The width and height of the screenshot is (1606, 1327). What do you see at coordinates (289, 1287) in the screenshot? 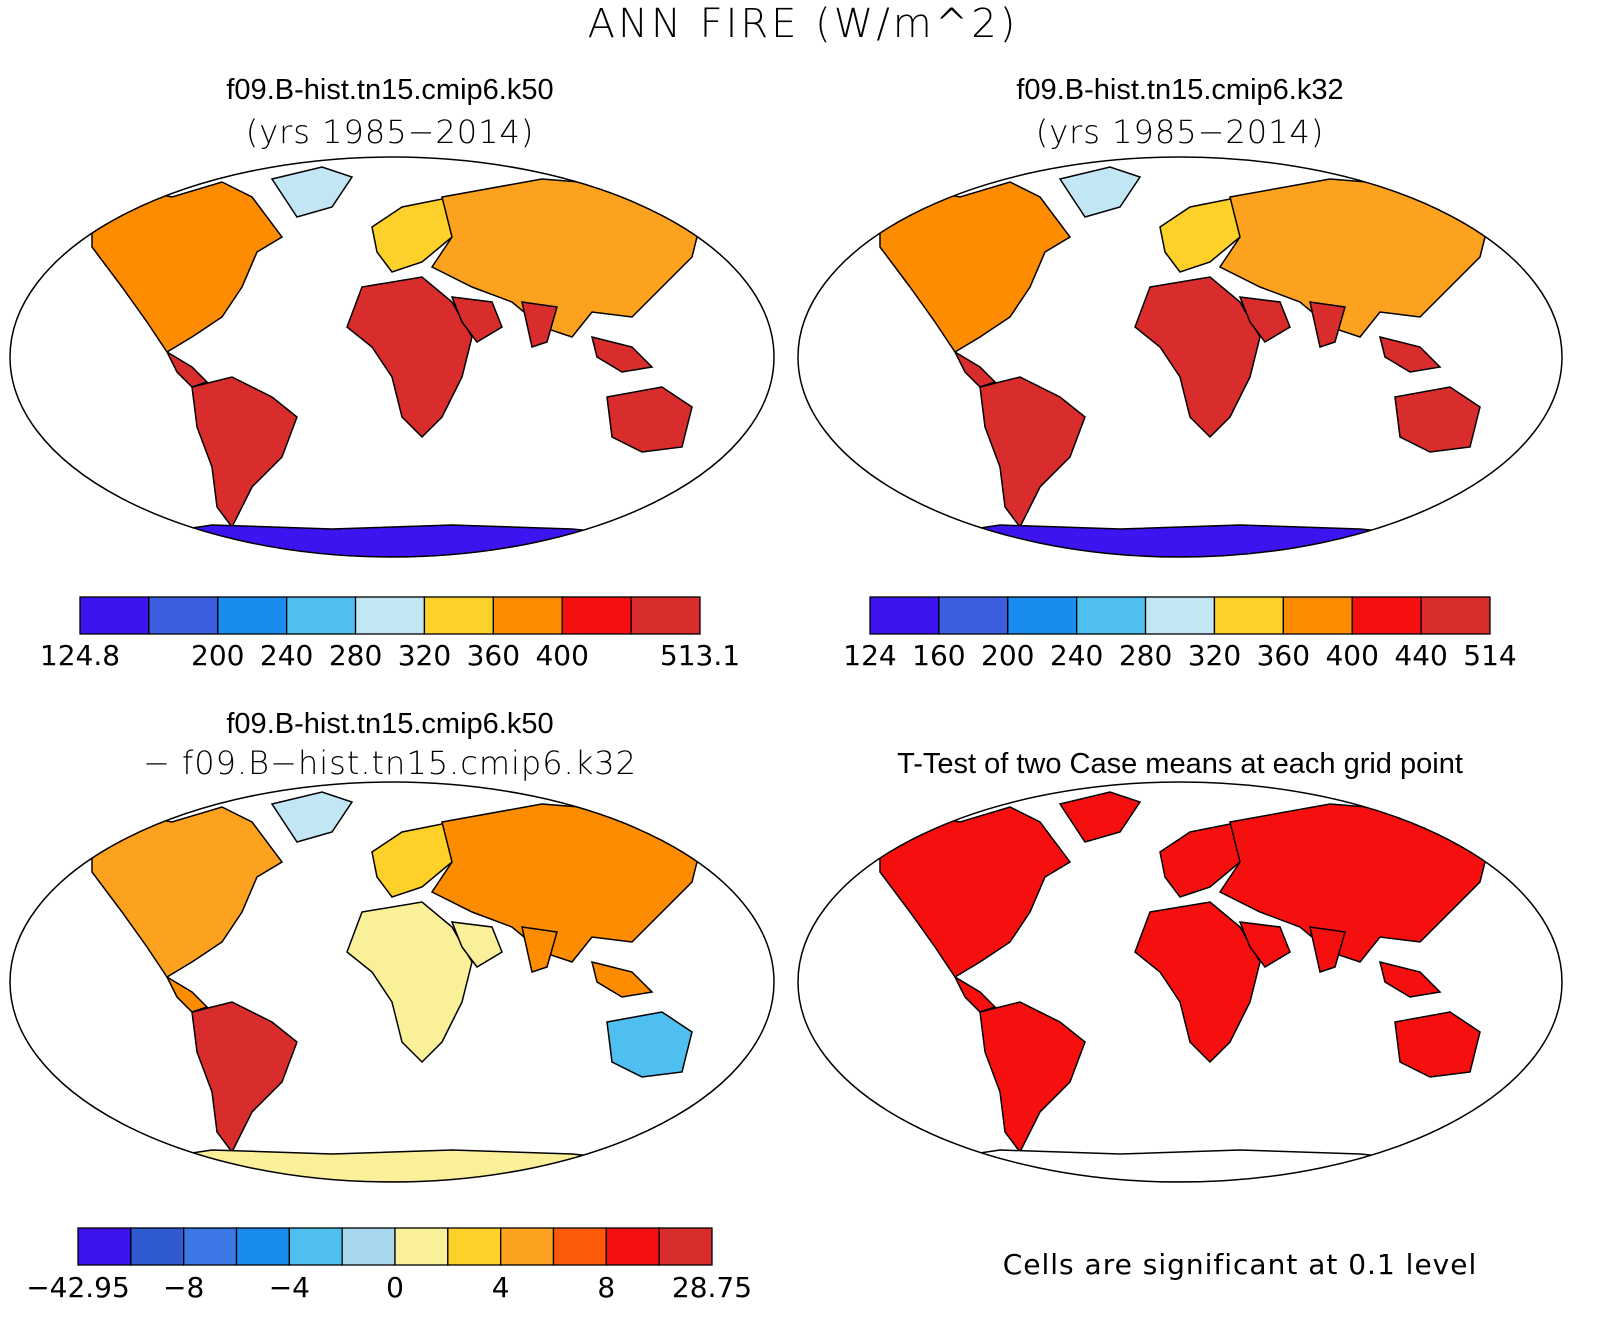
I see `colorbar-tick-label: −4` at bounding box center [289, 1287].